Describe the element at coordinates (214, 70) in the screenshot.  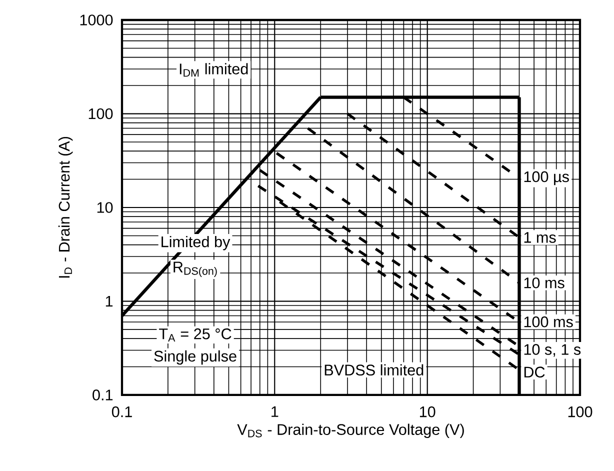
I see `annotation: I$_{DM}$ limited` at that location.